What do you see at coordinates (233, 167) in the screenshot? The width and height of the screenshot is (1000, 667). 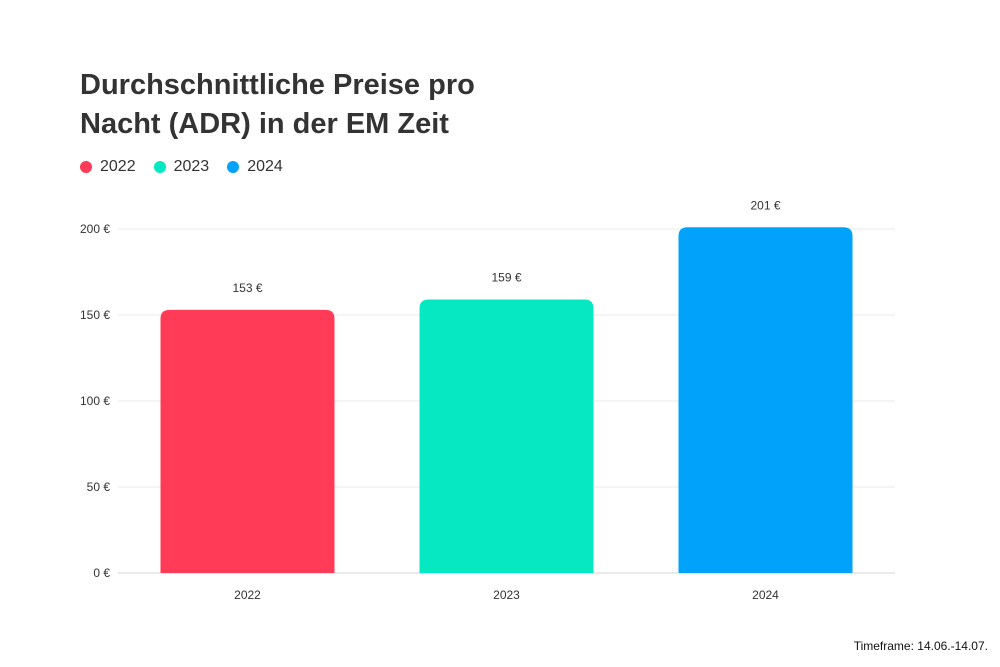 I see `legend-swatch-2024` at bounding box center [233, 167].